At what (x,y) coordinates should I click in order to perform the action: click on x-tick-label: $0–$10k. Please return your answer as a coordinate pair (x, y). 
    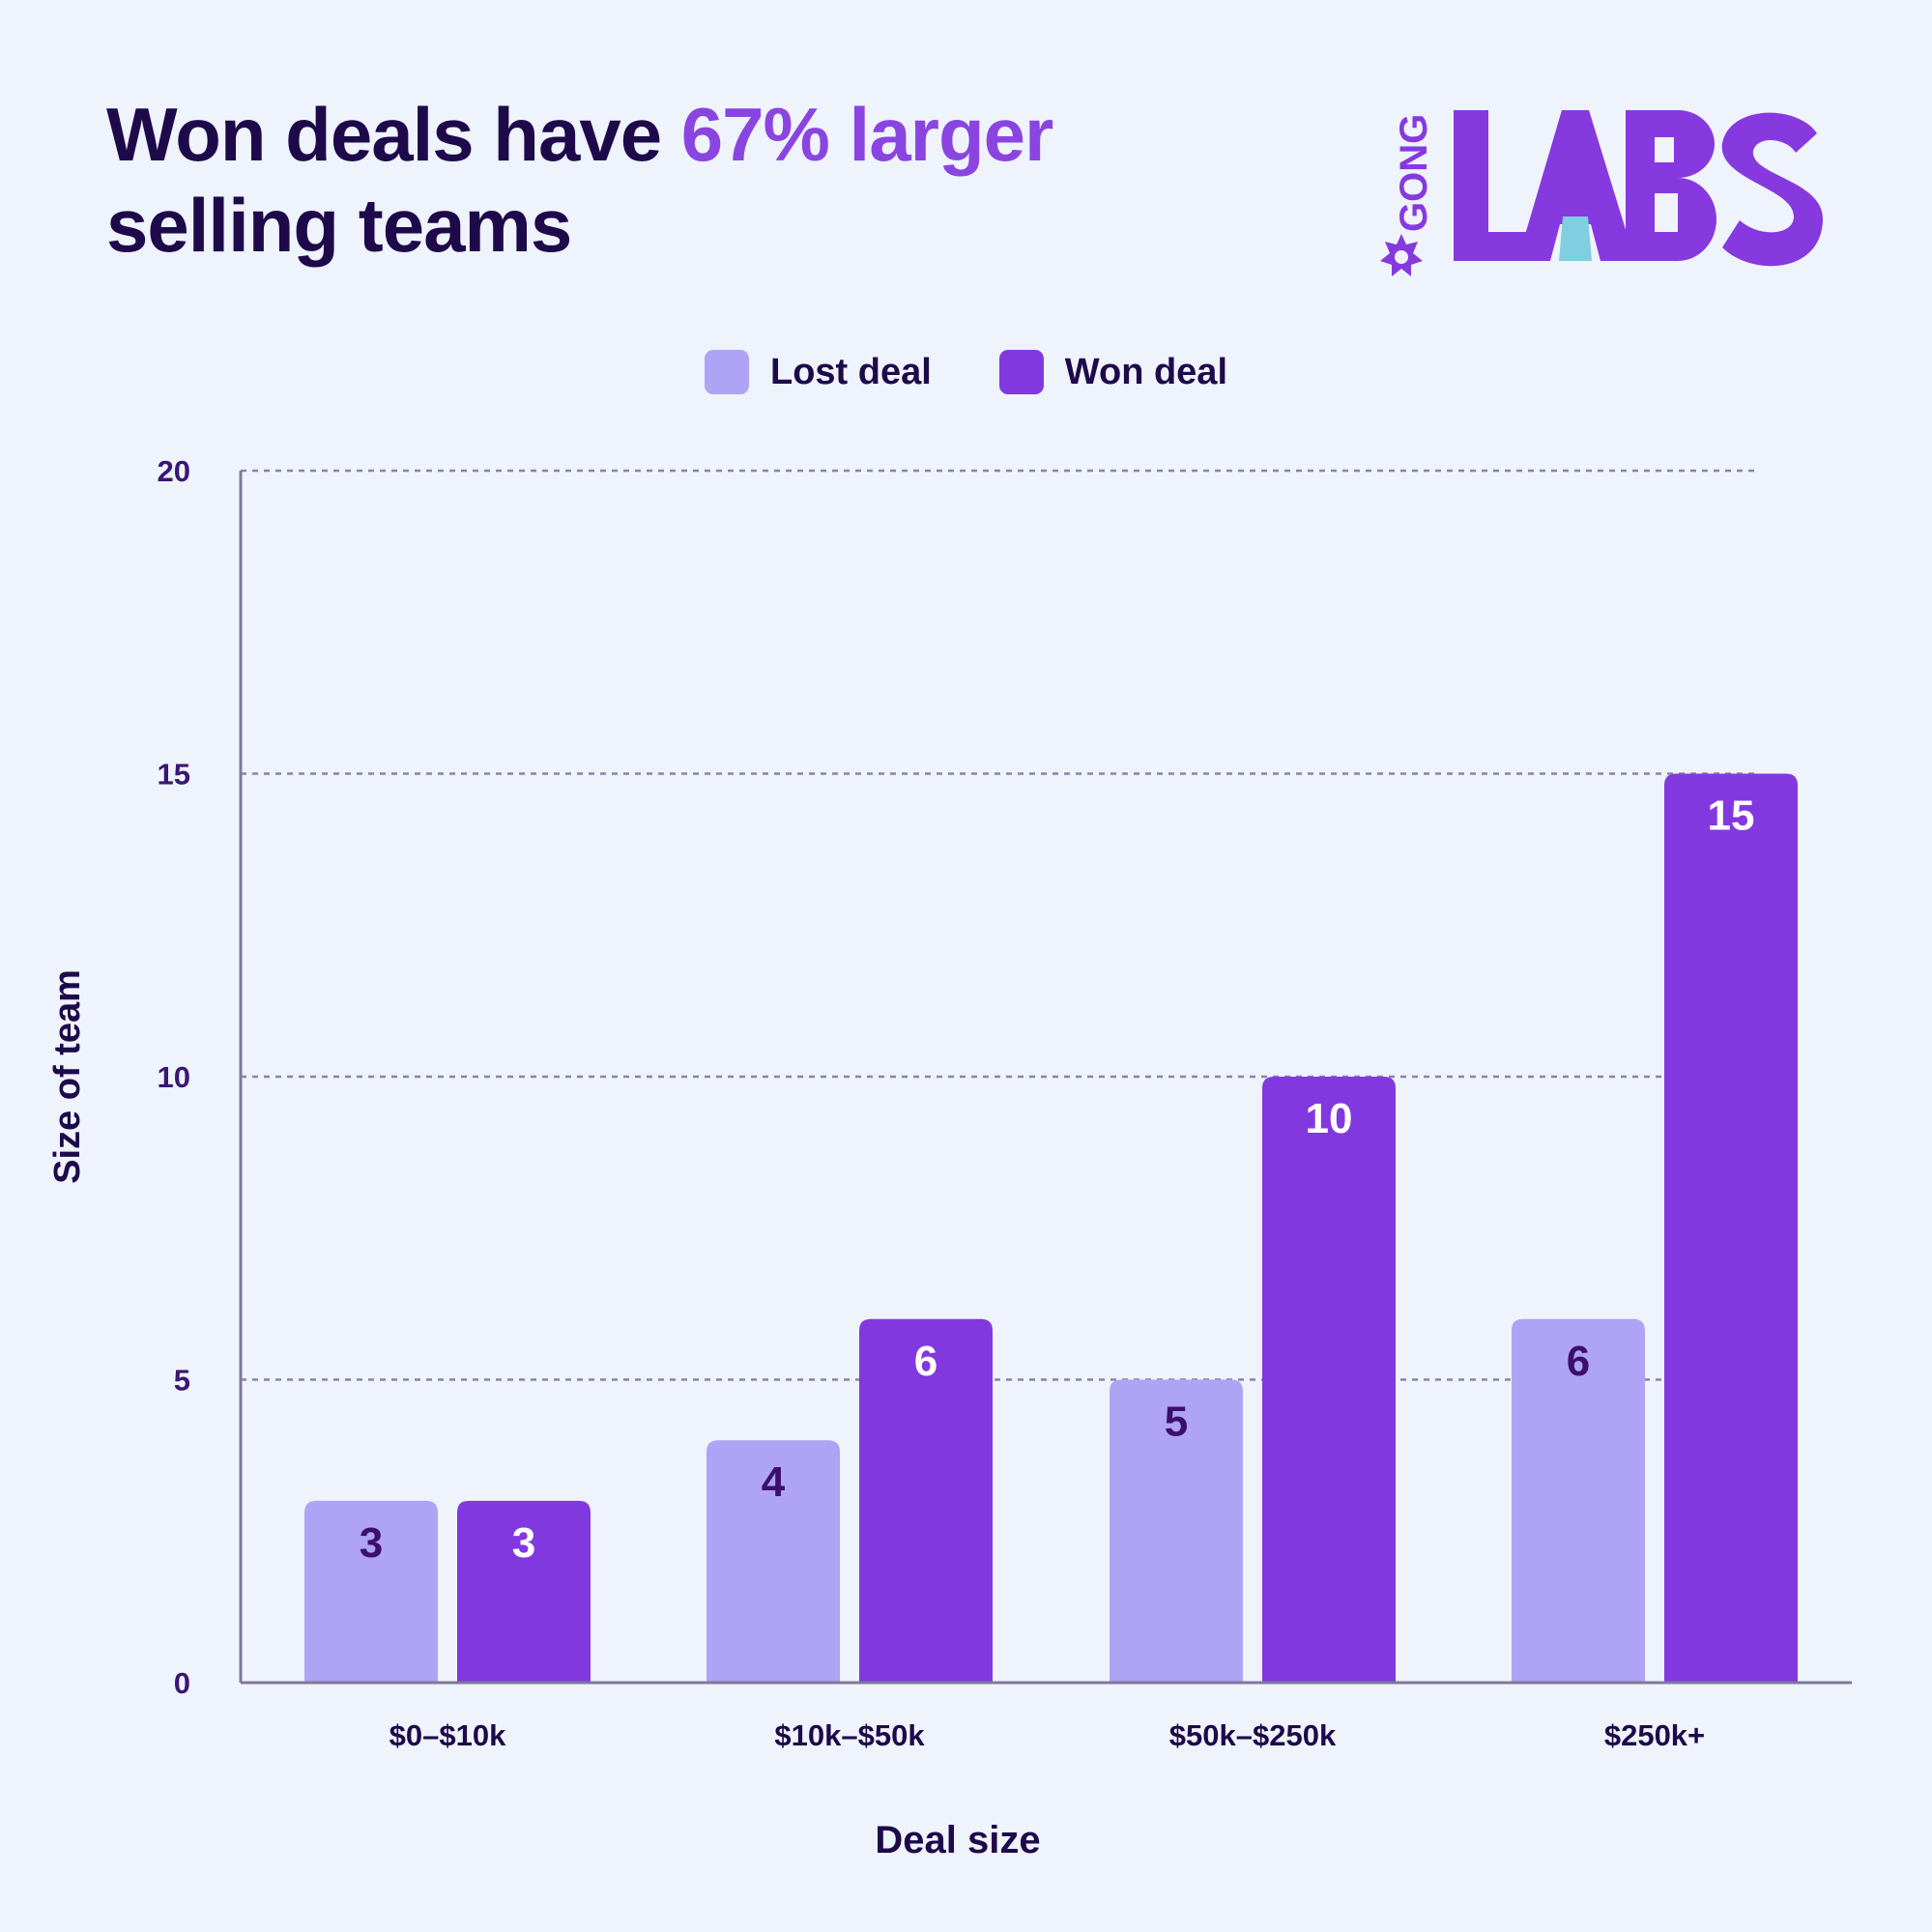
    Looking at the image, I should click on (447, 1735).